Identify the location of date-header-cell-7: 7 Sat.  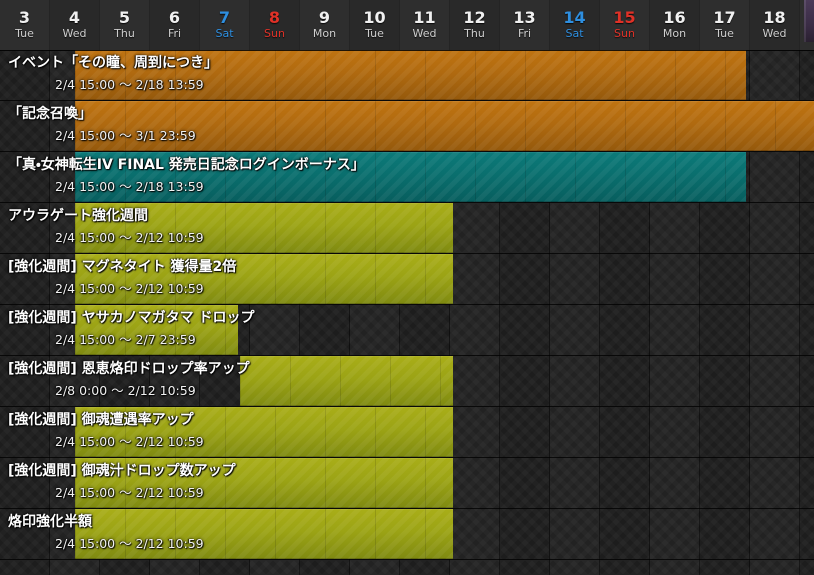
(225, 25).